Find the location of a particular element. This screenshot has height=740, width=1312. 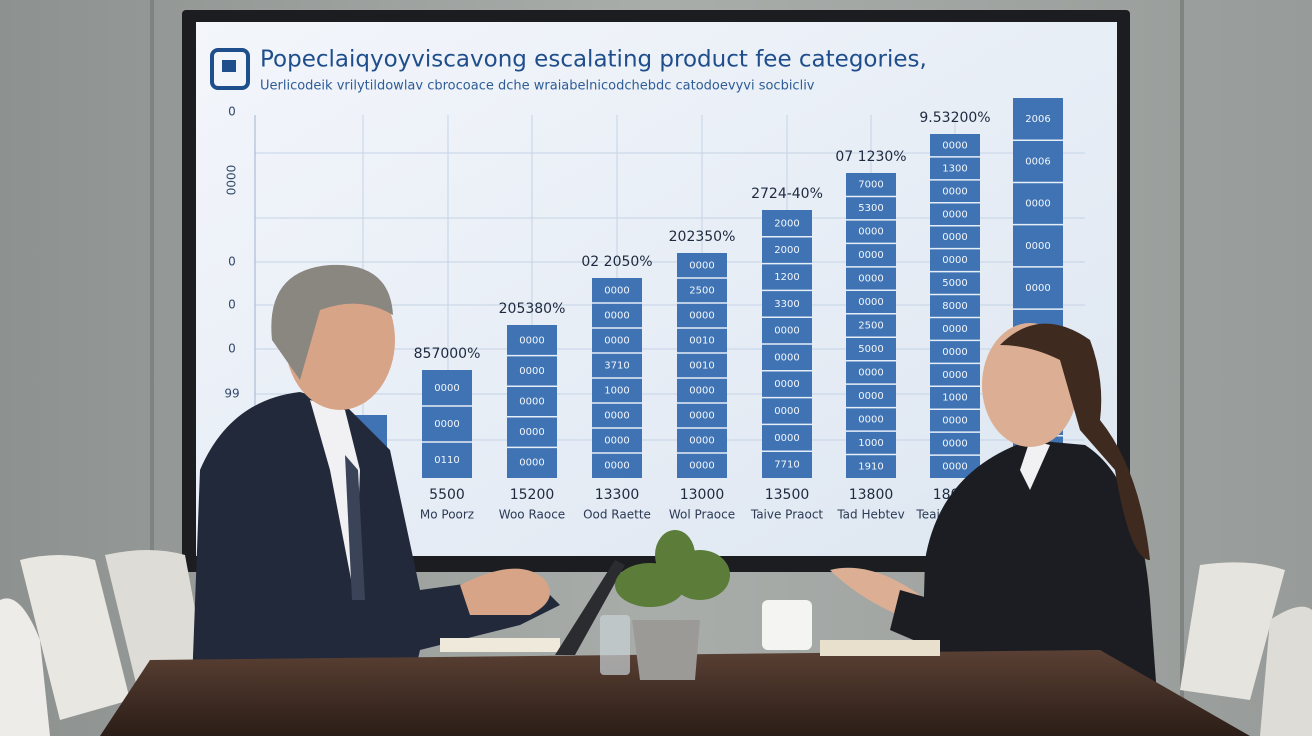

y-axis-label: 99 is located at coordinates (231, 394).